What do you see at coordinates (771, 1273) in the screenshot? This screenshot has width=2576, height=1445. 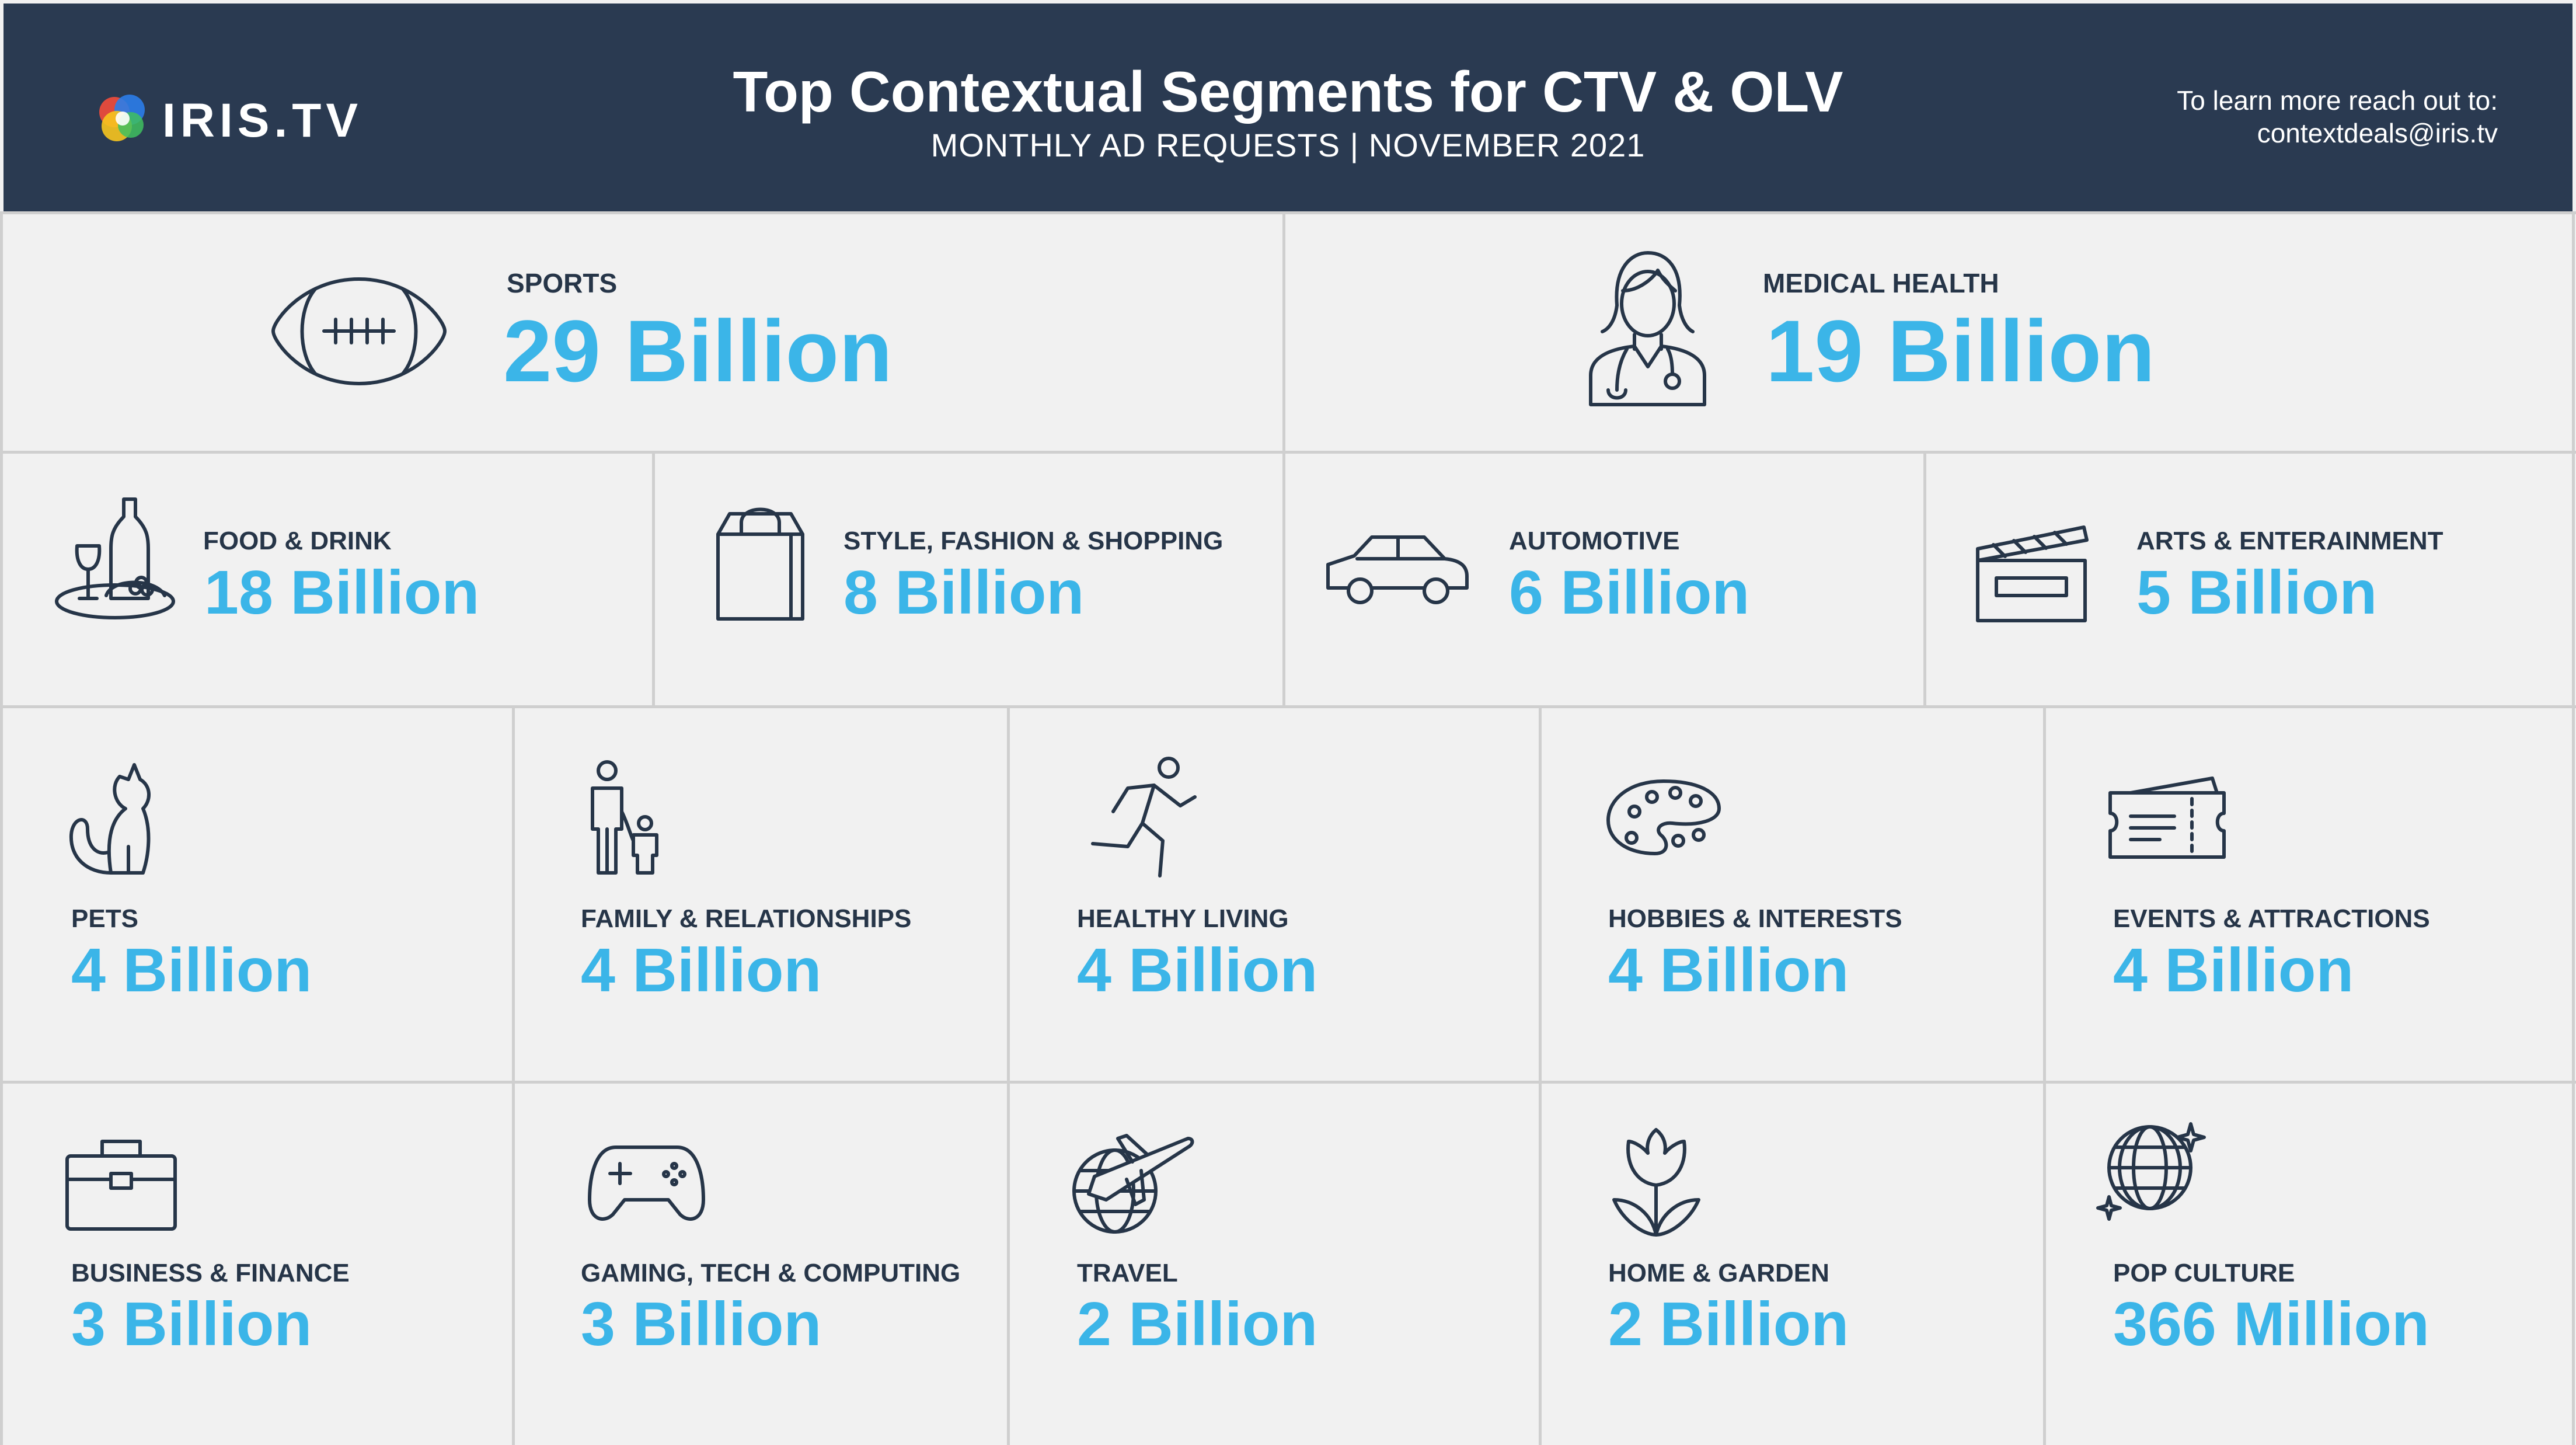 I see `segment-label: GAMING, TECH & COMPUTING` at bounding box center [771, 1273].